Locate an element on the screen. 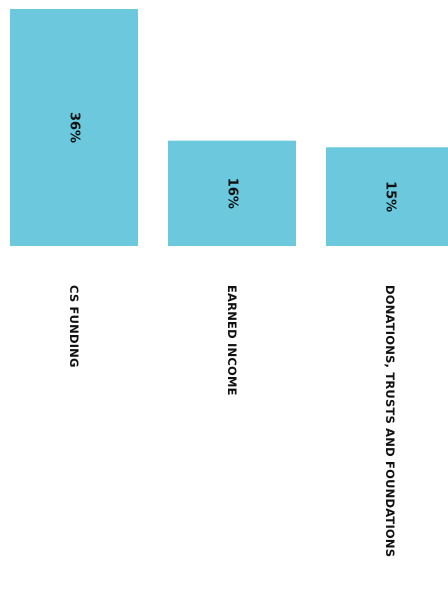 The height and width of the screenshot is (613, 448). category-label-1: CS FUNDING is located at coordinates (74, 326).